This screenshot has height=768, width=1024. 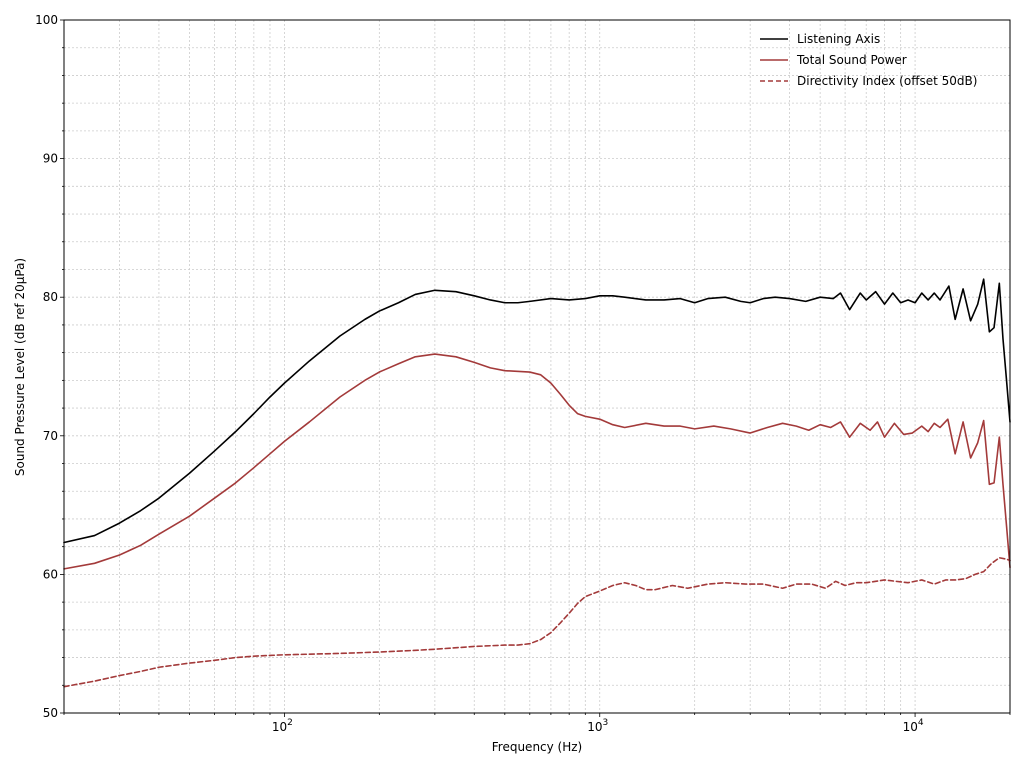 I want to click on y-tick-label: 50, so click(x=50, y=713).